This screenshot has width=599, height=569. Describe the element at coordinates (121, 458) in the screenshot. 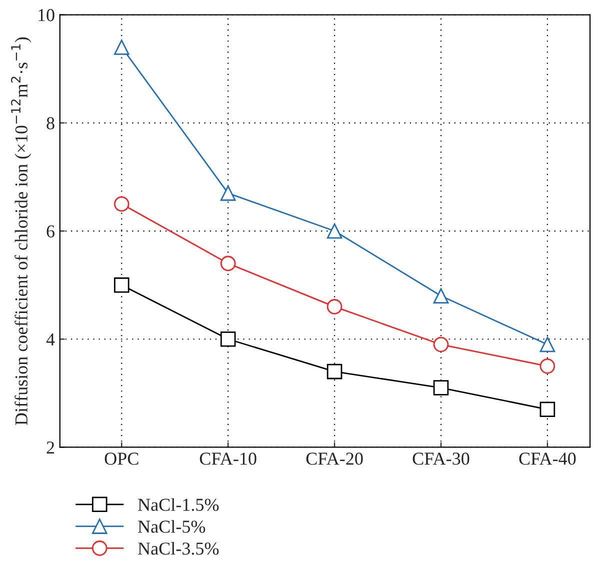

I see `x-tick-label: OPC` at that location.